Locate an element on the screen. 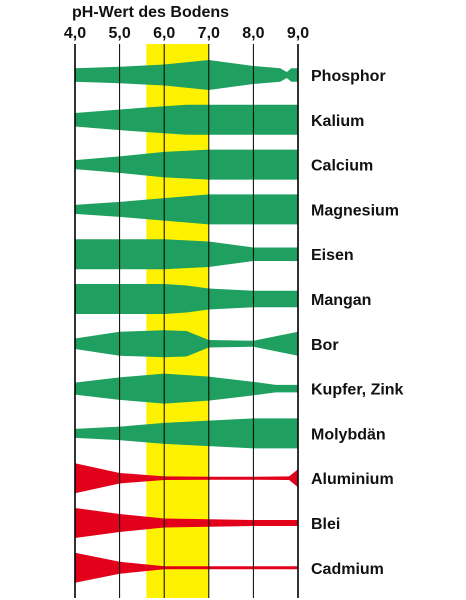 Image resolution: width=466 pixels, height=600 pixels. row-label: Phosphor is located at coordinates (348, 76).